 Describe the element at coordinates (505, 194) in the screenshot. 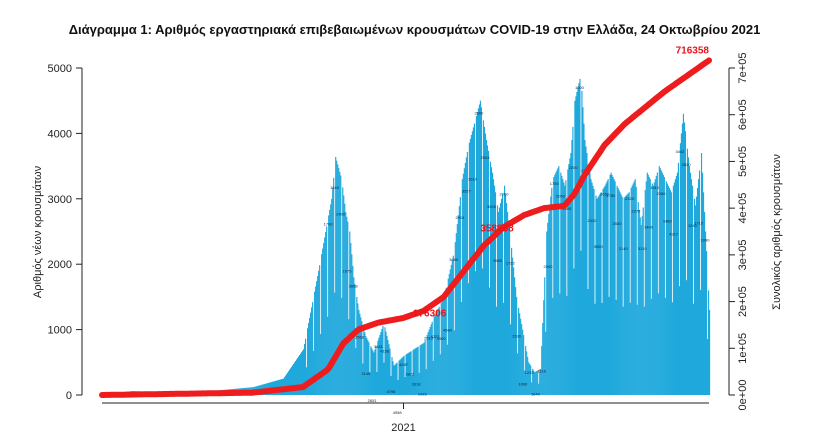

I see `bar-value-label: 2000` at that location.